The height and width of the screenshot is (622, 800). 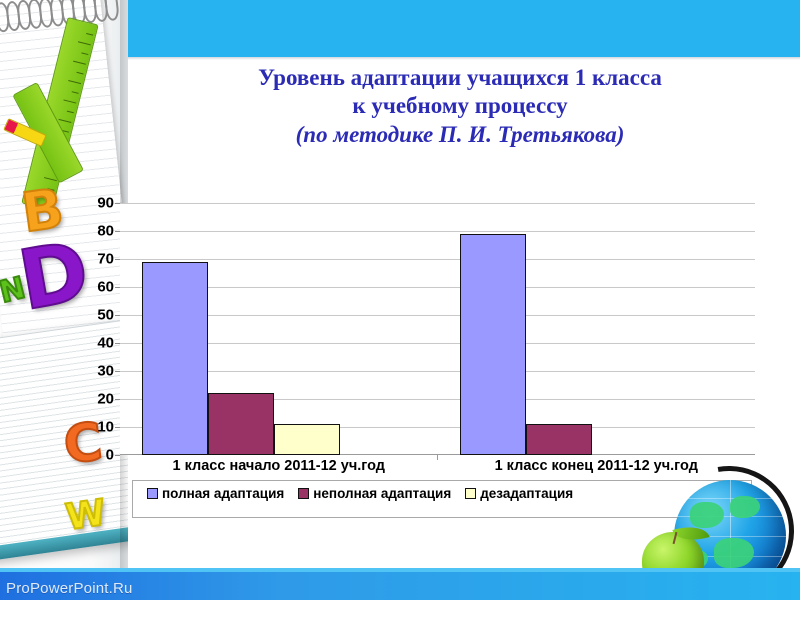 I want to click on group-separator-tick, so click(x=437, y=457).